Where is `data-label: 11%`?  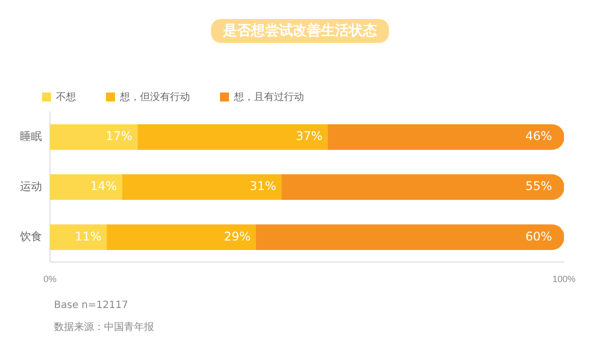
data-label: 11% is located at coordinates (88, 236).